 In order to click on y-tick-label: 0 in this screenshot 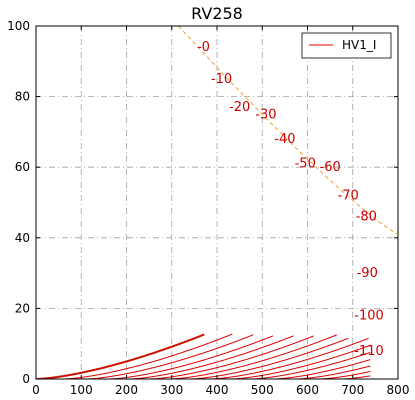, I will do `click(26, 379)`.